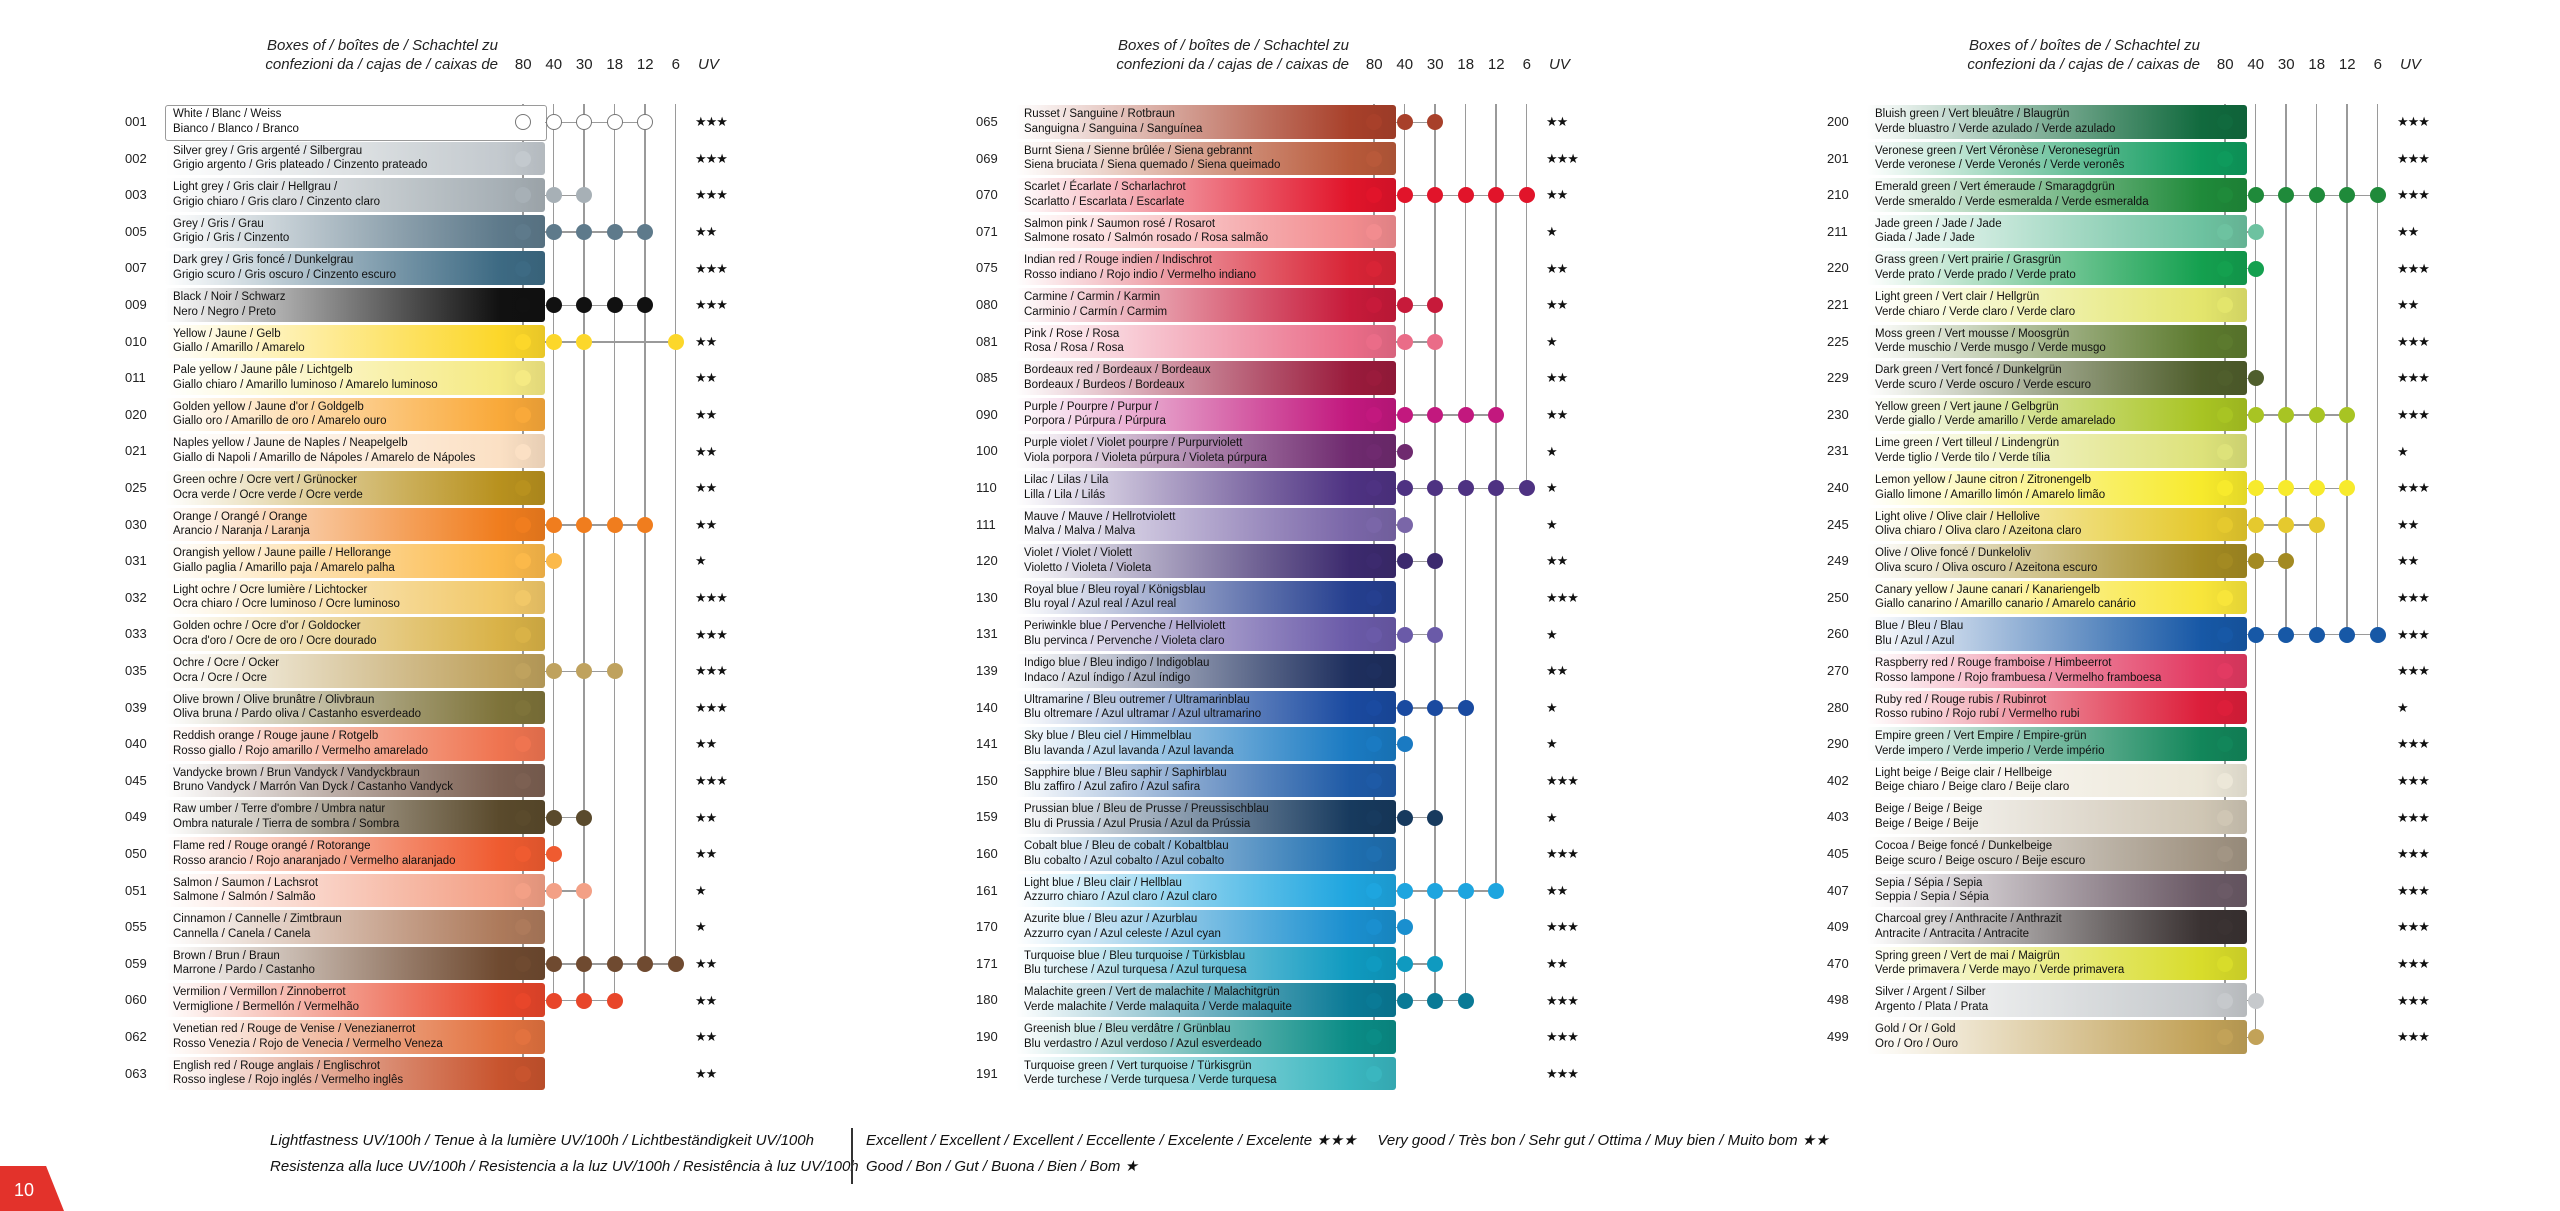 The width and height of the screenshot is (2560, 1211). I want to click on color-name-line-1: Ochre / Ocre / Ocker, so click(226, 663).